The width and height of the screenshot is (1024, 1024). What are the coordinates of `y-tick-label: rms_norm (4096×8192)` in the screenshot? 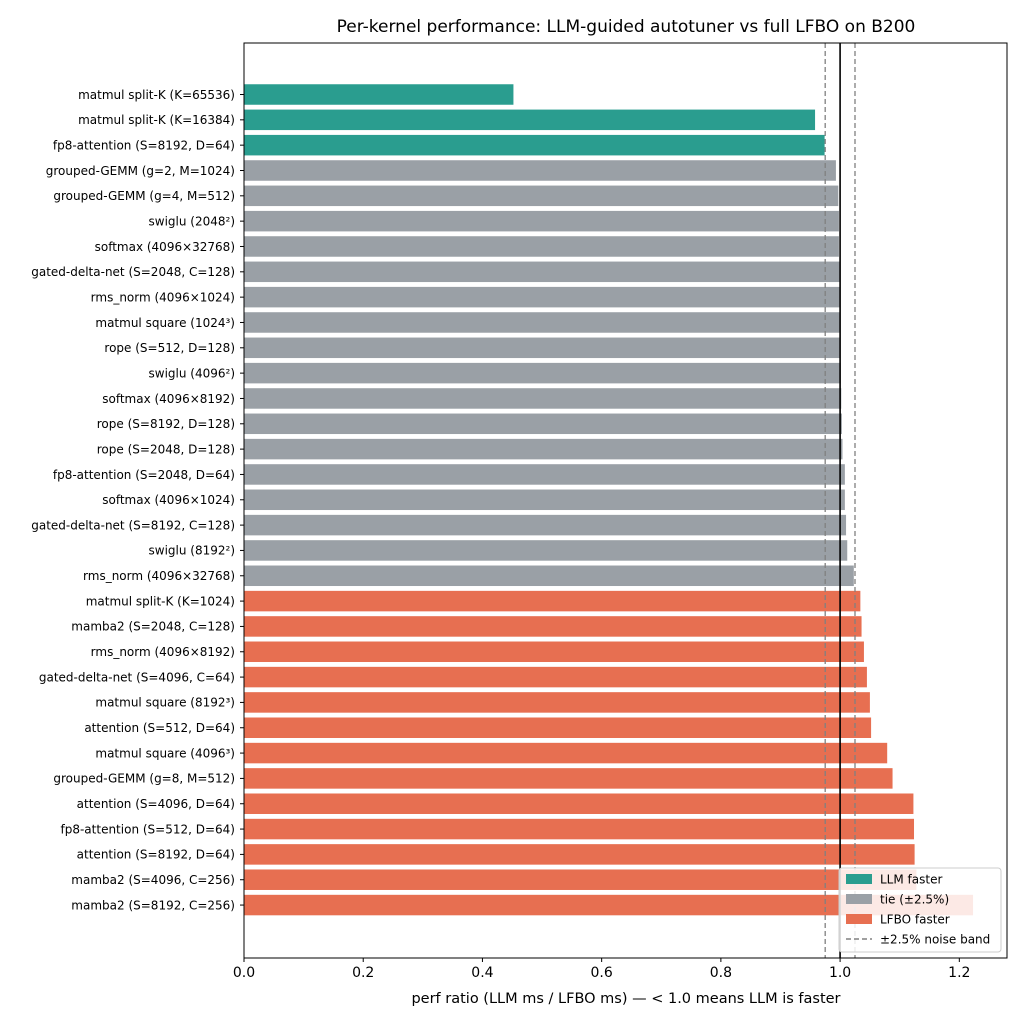 It's located at (163, 652).